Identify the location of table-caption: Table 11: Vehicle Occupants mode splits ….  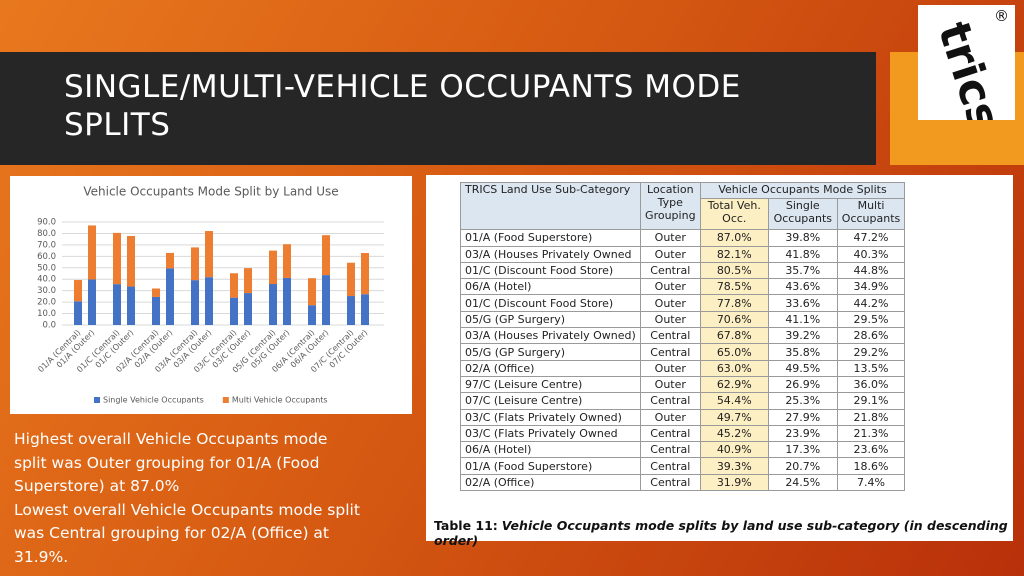
(723, 533).